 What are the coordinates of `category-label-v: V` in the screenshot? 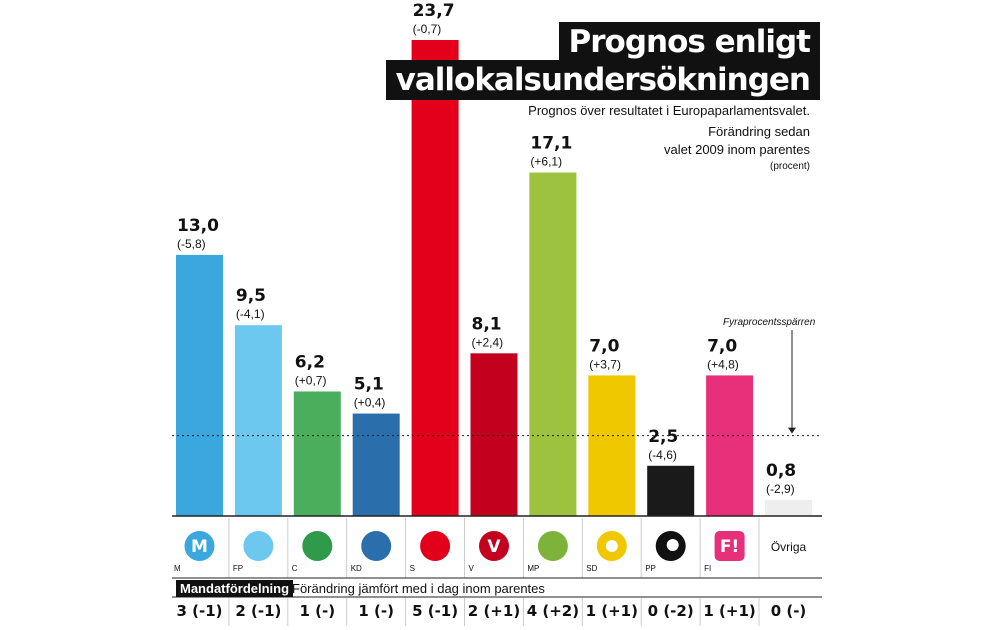 It's located at (472, 568).